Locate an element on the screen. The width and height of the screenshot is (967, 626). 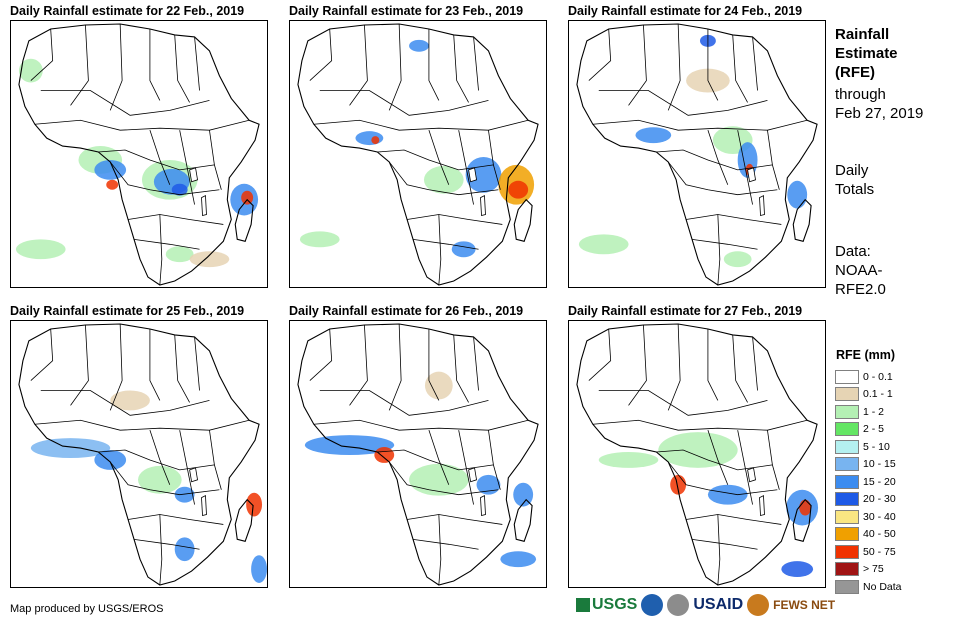
legend-item: 1 - 2 is located at coordinates (868, 412).